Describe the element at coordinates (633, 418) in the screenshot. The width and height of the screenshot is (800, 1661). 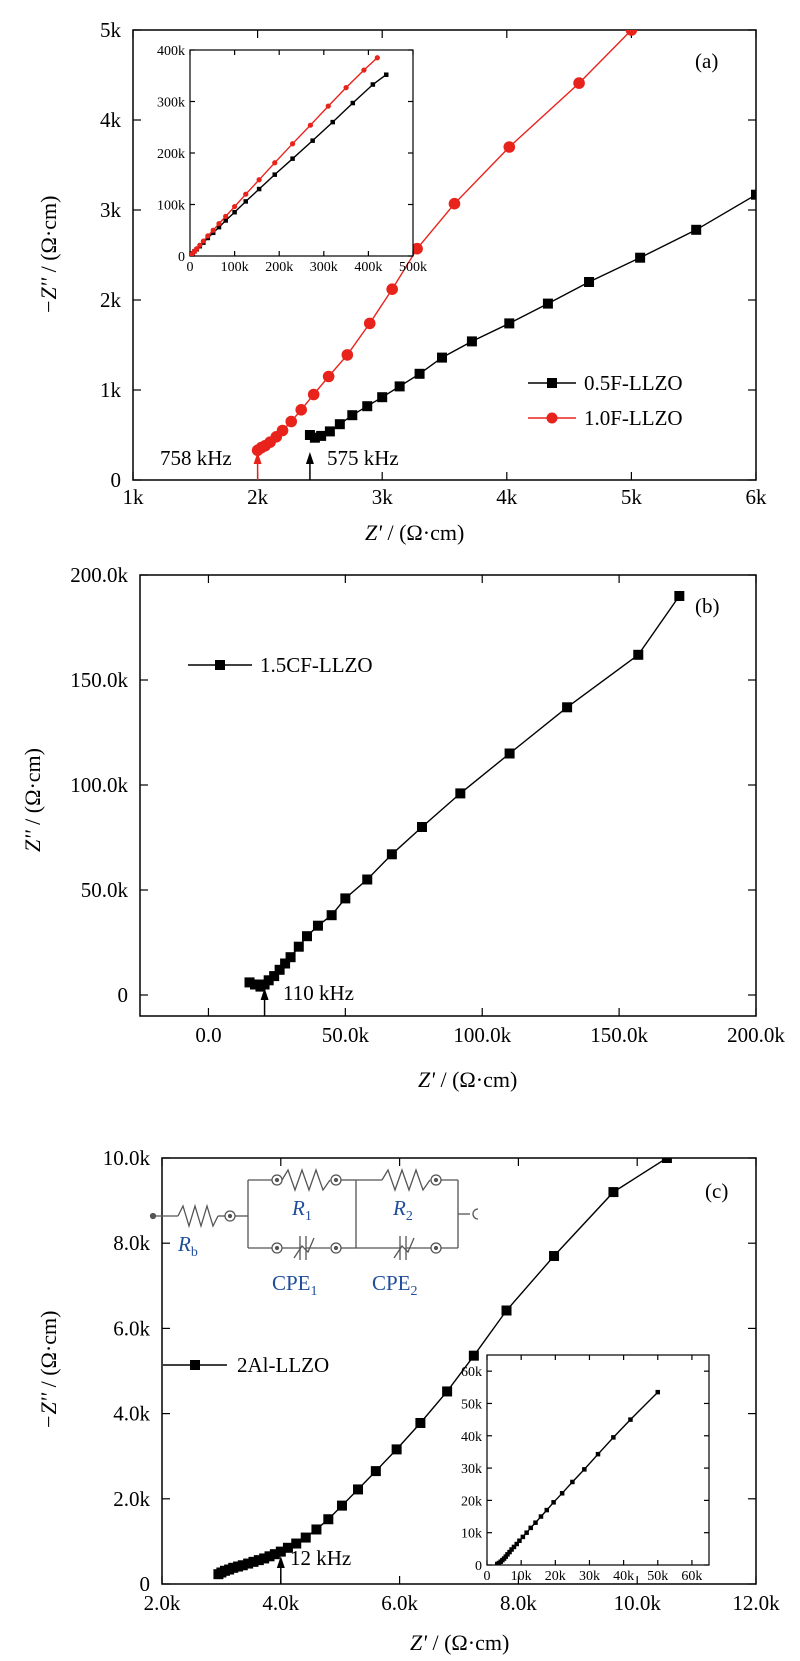
I see `legend-label-1.0F: 1.0F-LLZO` at that location.